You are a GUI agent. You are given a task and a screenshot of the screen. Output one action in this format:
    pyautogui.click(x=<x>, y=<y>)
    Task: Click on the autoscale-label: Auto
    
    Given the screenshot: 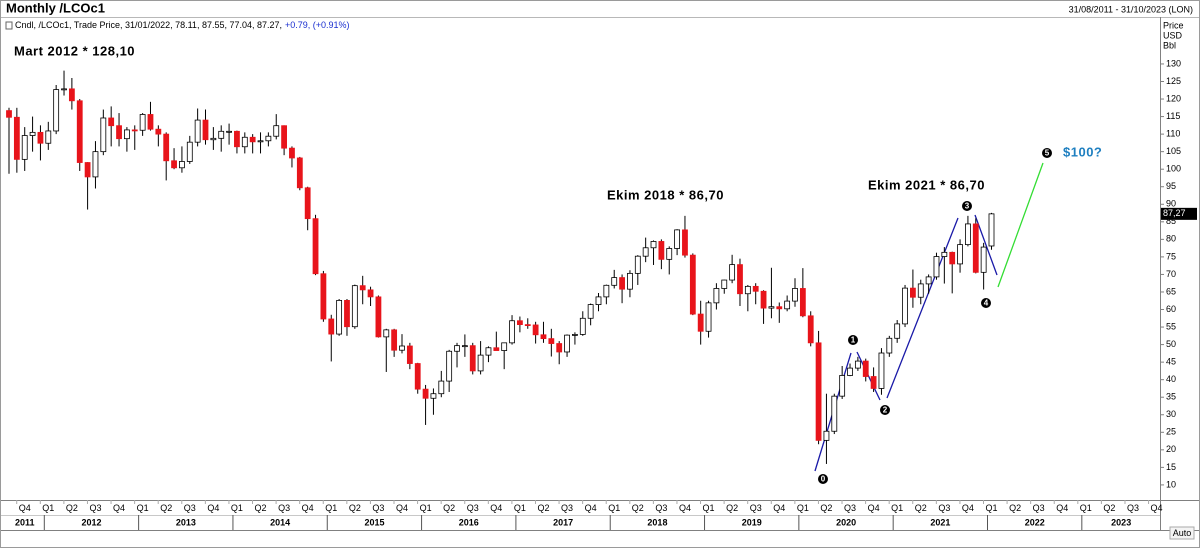 What is the action you would take?
    pyautogui.click(x=1182, y=533)
    